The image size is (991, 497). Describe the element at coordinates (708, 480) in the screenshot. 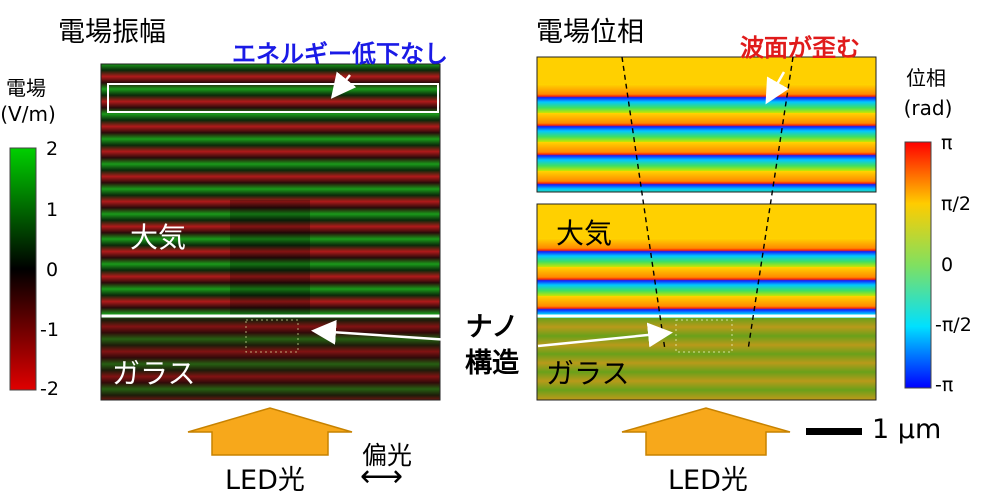

I see `led-label-right: LED光` at that location.